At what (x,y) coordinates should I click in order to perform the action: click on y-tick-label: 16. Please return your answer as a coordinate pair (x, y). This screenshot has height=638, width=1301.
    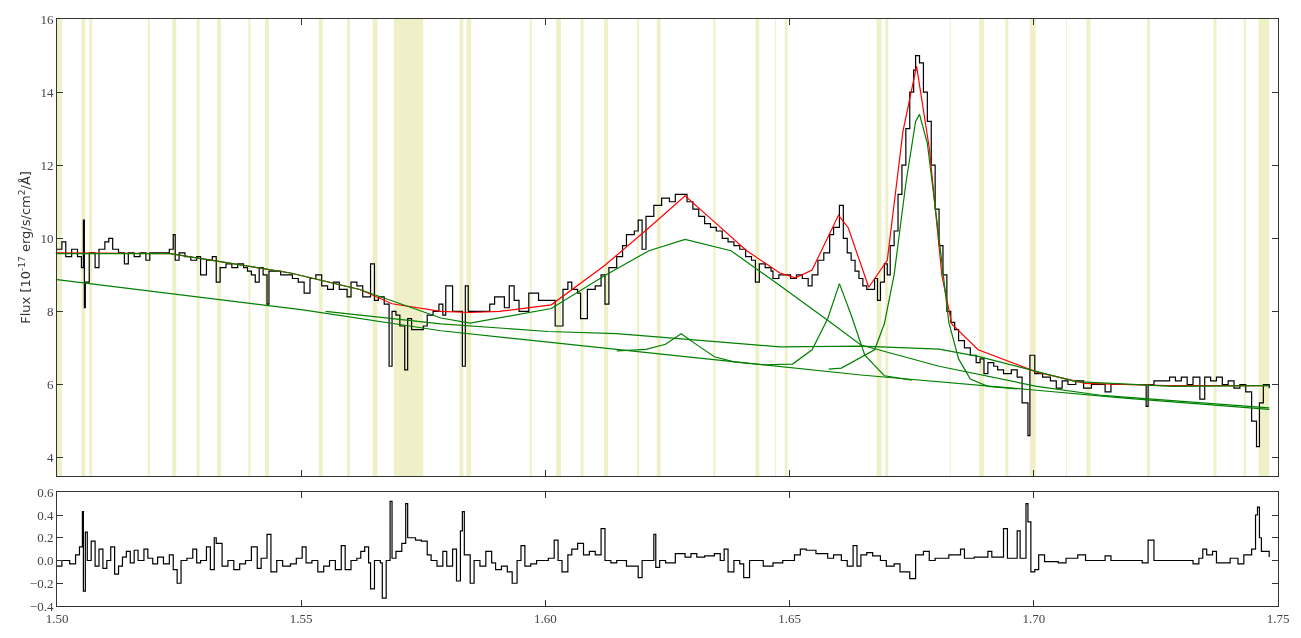
    Looking at the image, I should click on (47, 19).